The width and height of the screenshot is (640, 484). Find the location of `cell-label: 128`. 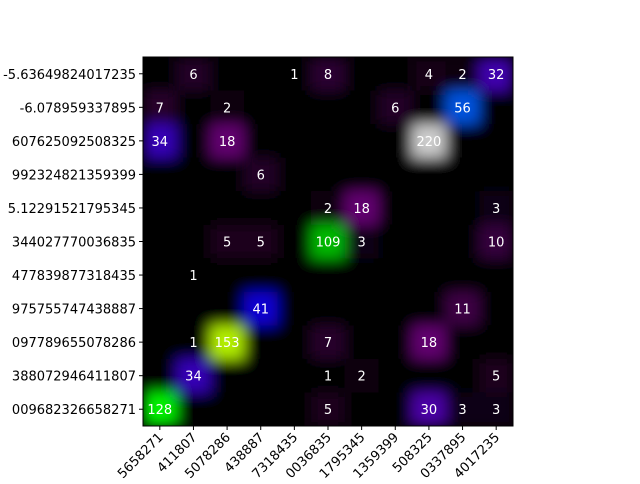

cell-label: 128 is located at coordinates (159, 410).